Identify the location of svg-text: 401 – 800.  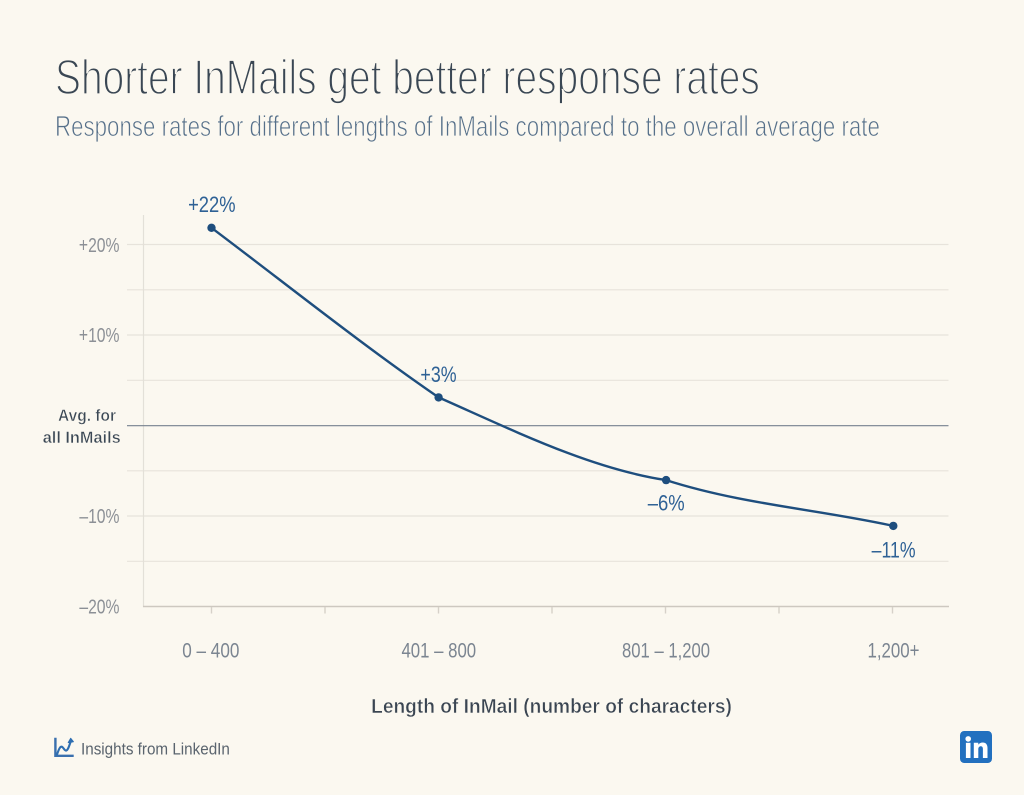
(438, 651).